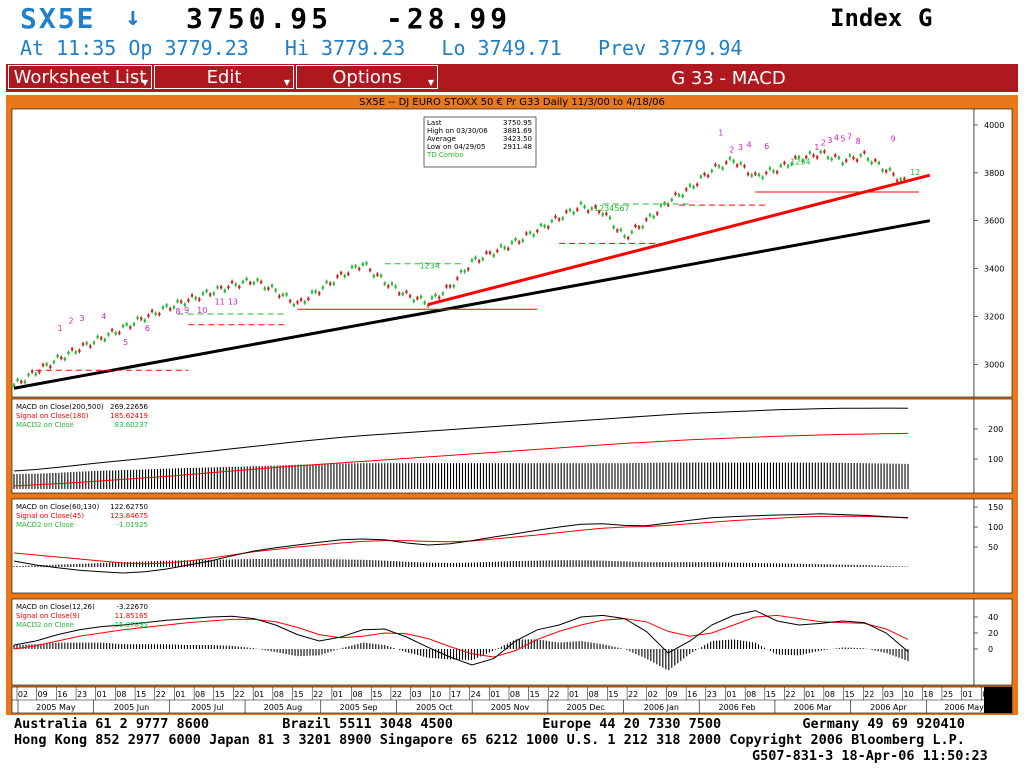 This screenshot has height=777, width=1024. I want to click on yellow-key-code: G, so click(925, 18).